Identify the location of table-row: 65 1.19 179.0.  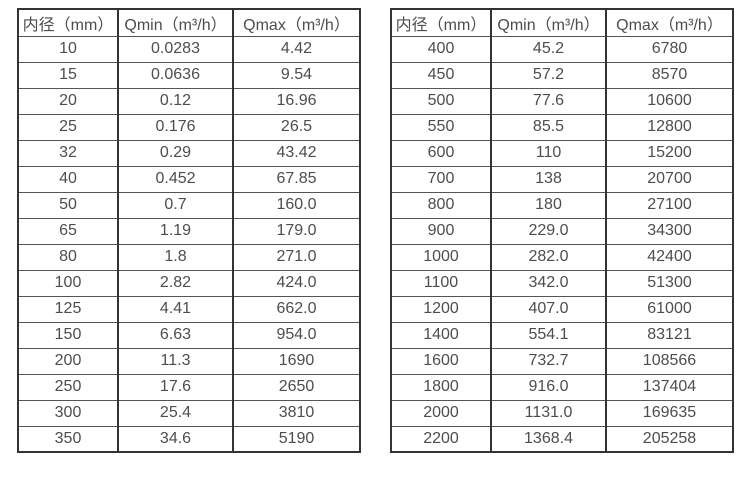
(189, 231).